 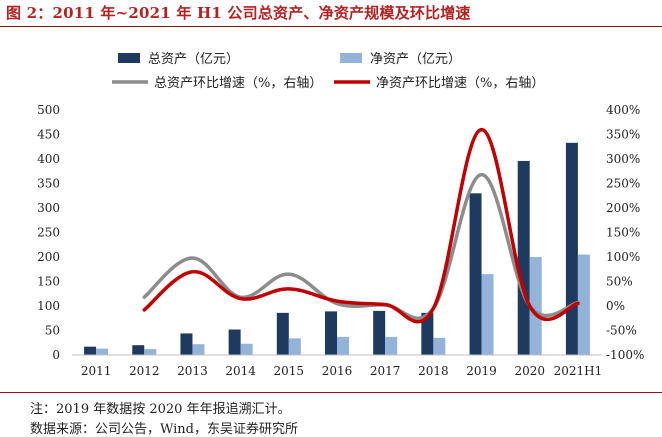 I want to click on x-tick-label: 2014, so click(x=240, y=371).